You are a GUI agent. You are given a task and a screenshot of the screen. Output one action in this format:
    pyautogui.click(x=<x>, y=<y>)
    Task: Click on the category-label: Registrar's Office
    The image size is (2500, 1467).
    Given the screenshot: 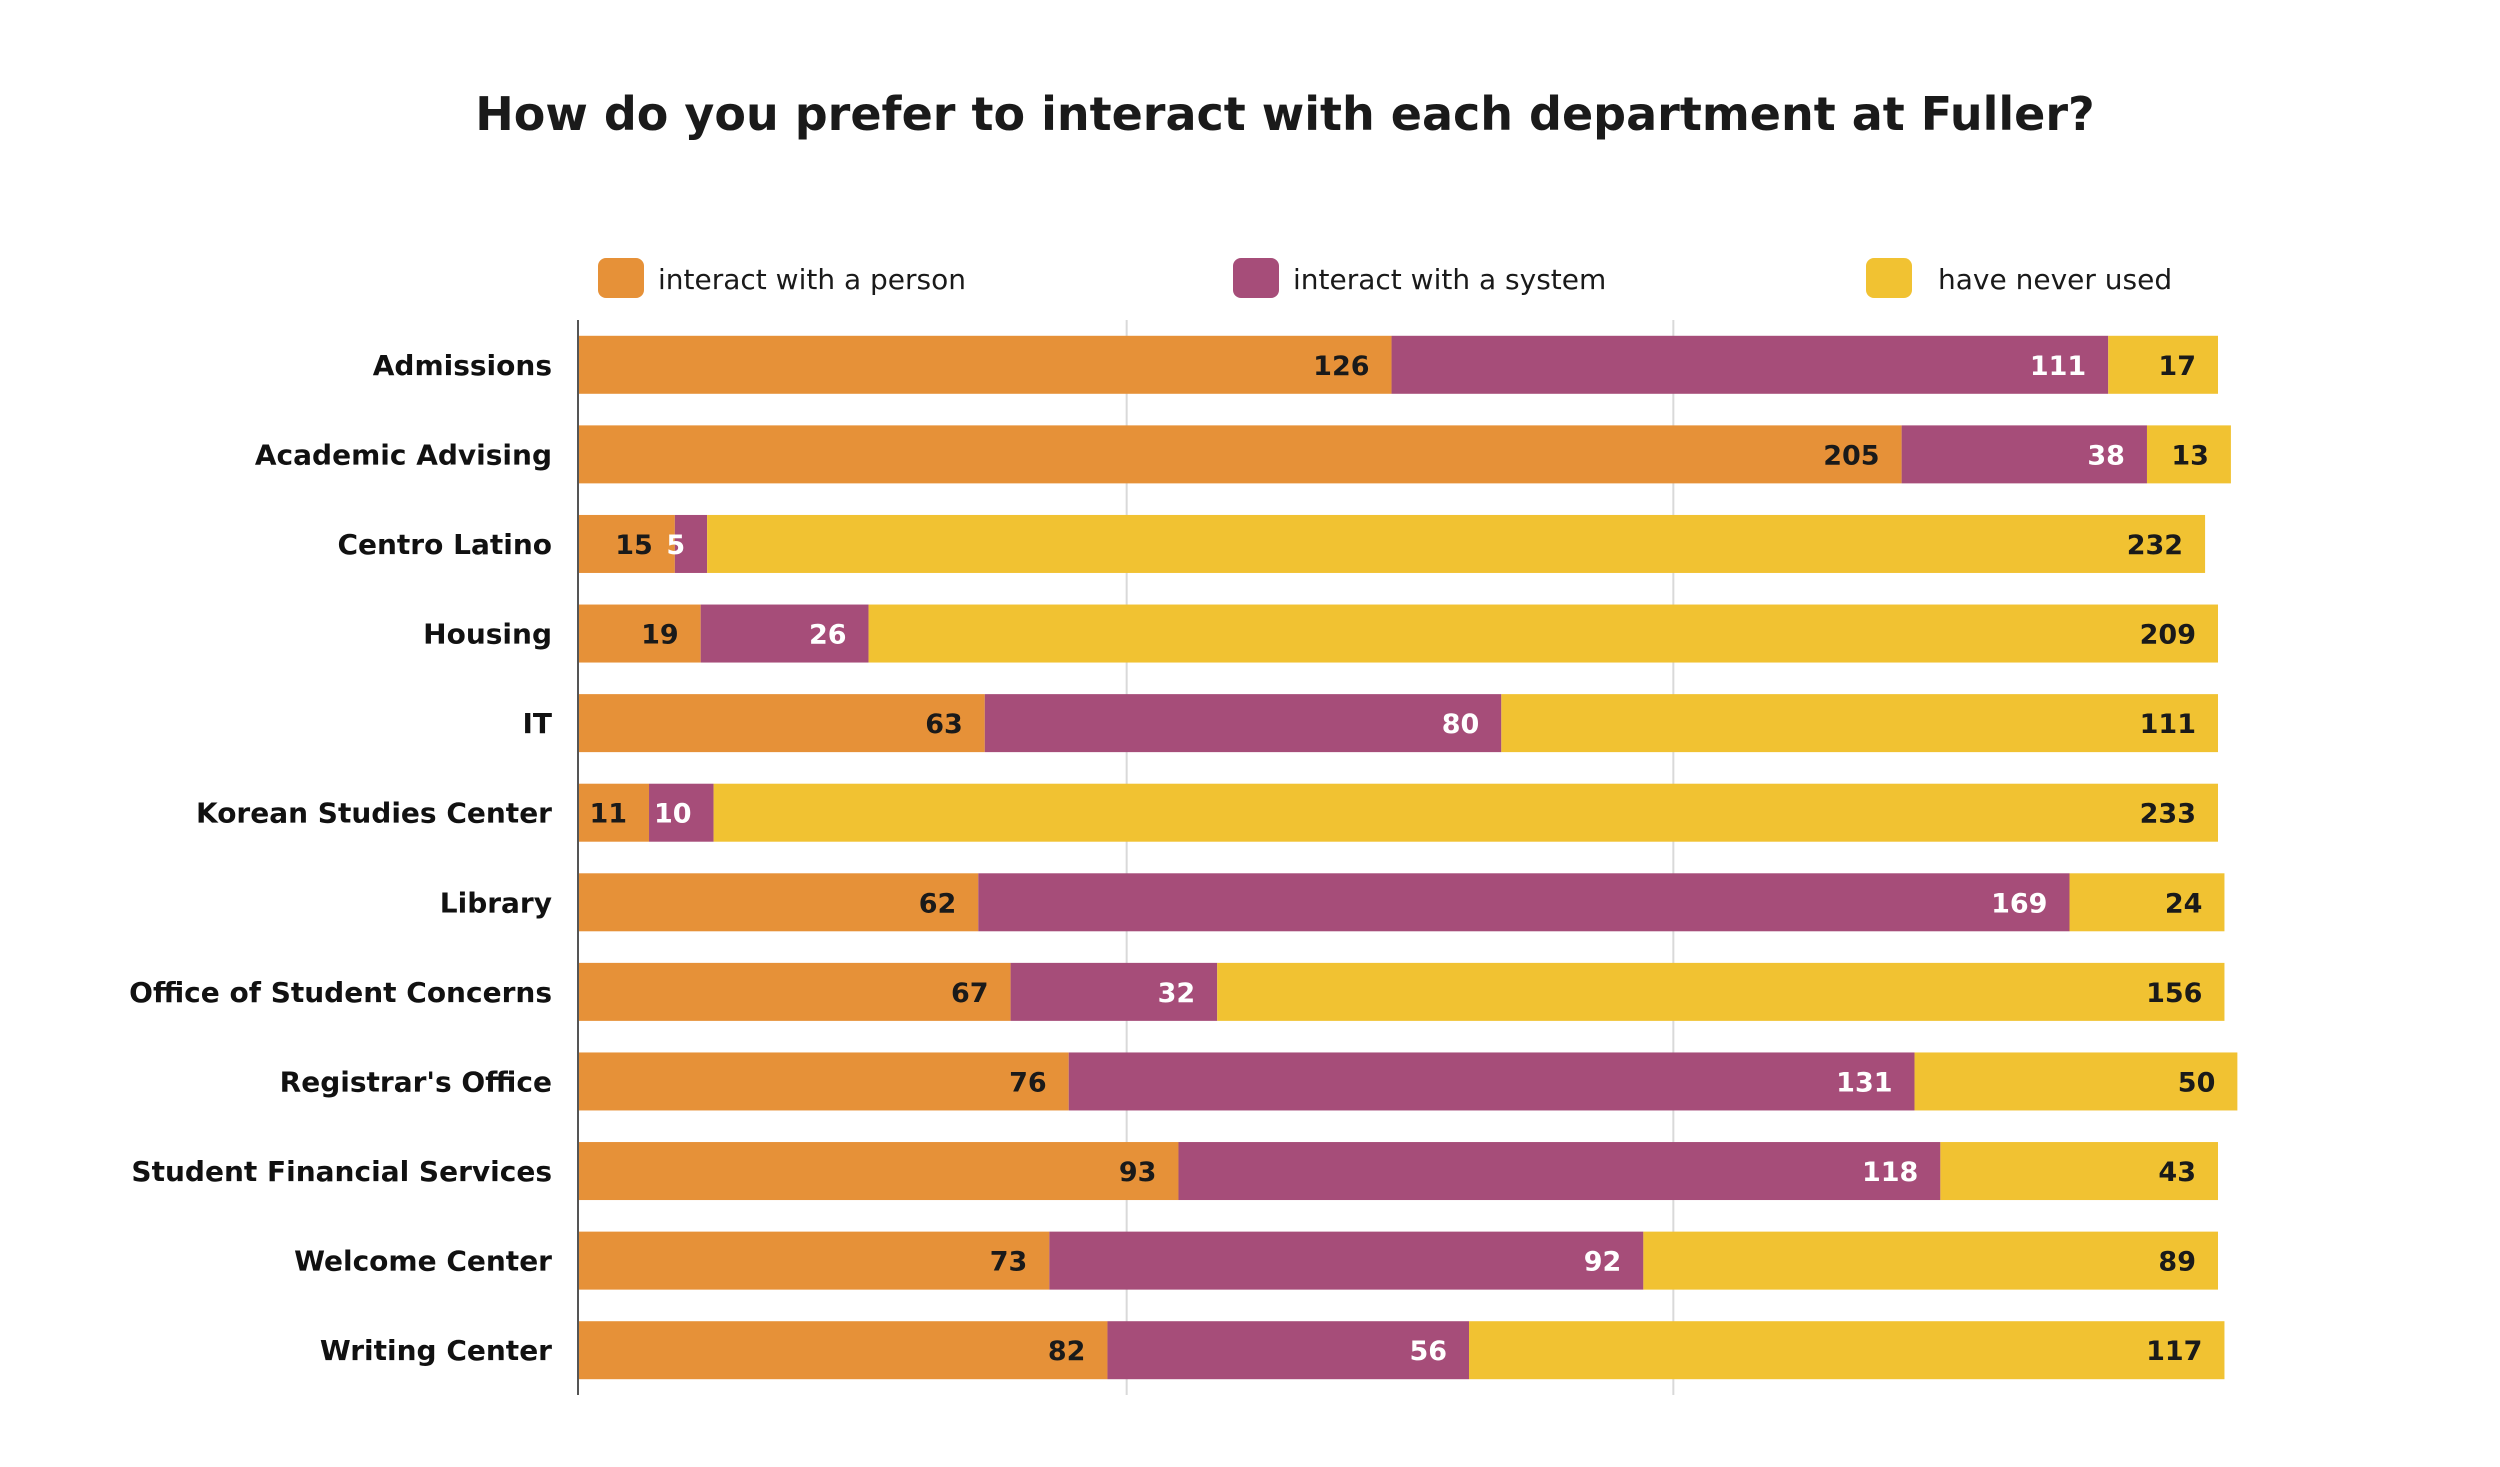 What is the action you would take?
    pyautogui.click(x=416, y=1081)
    